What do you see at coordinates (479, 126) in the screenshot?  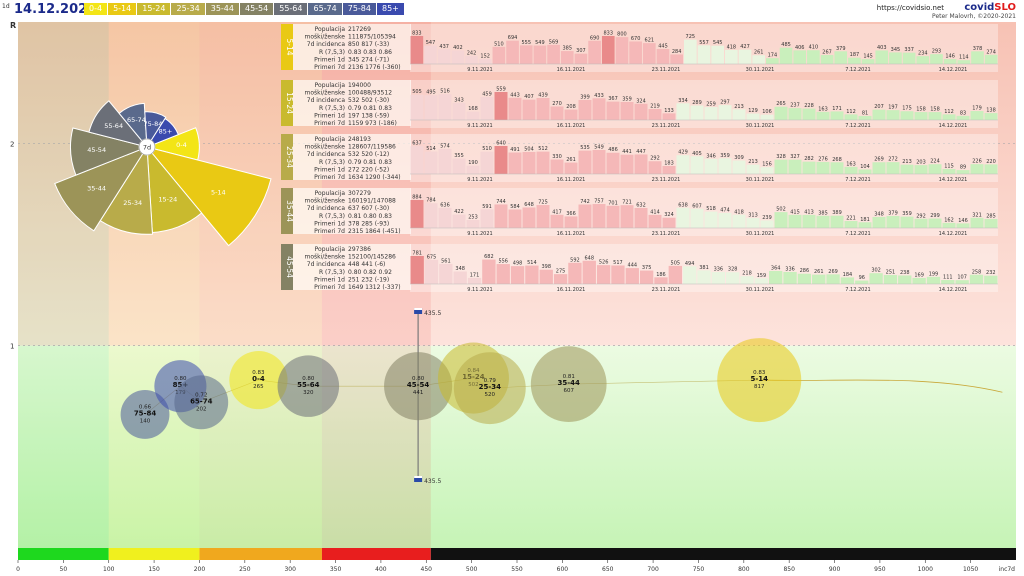 I see `date-tick: 9.11.2021` at bounding box center [479, 126].